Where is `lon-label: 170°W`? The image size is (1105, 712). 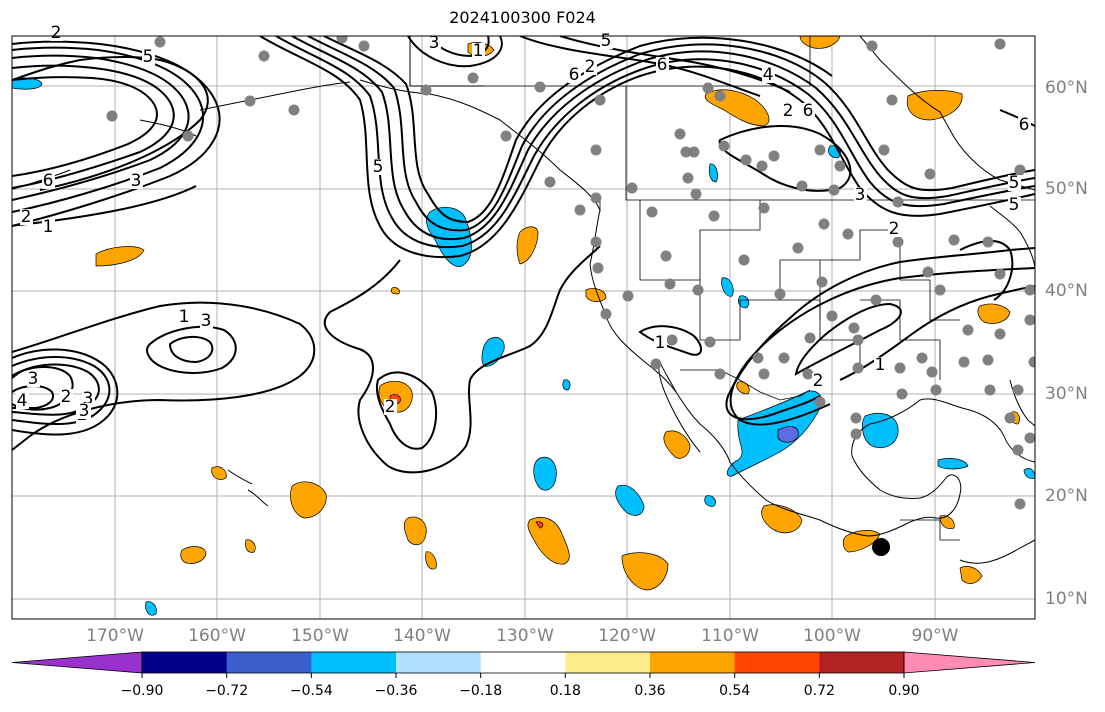
lon-label: 170°W is located at coordinates (115, 636).